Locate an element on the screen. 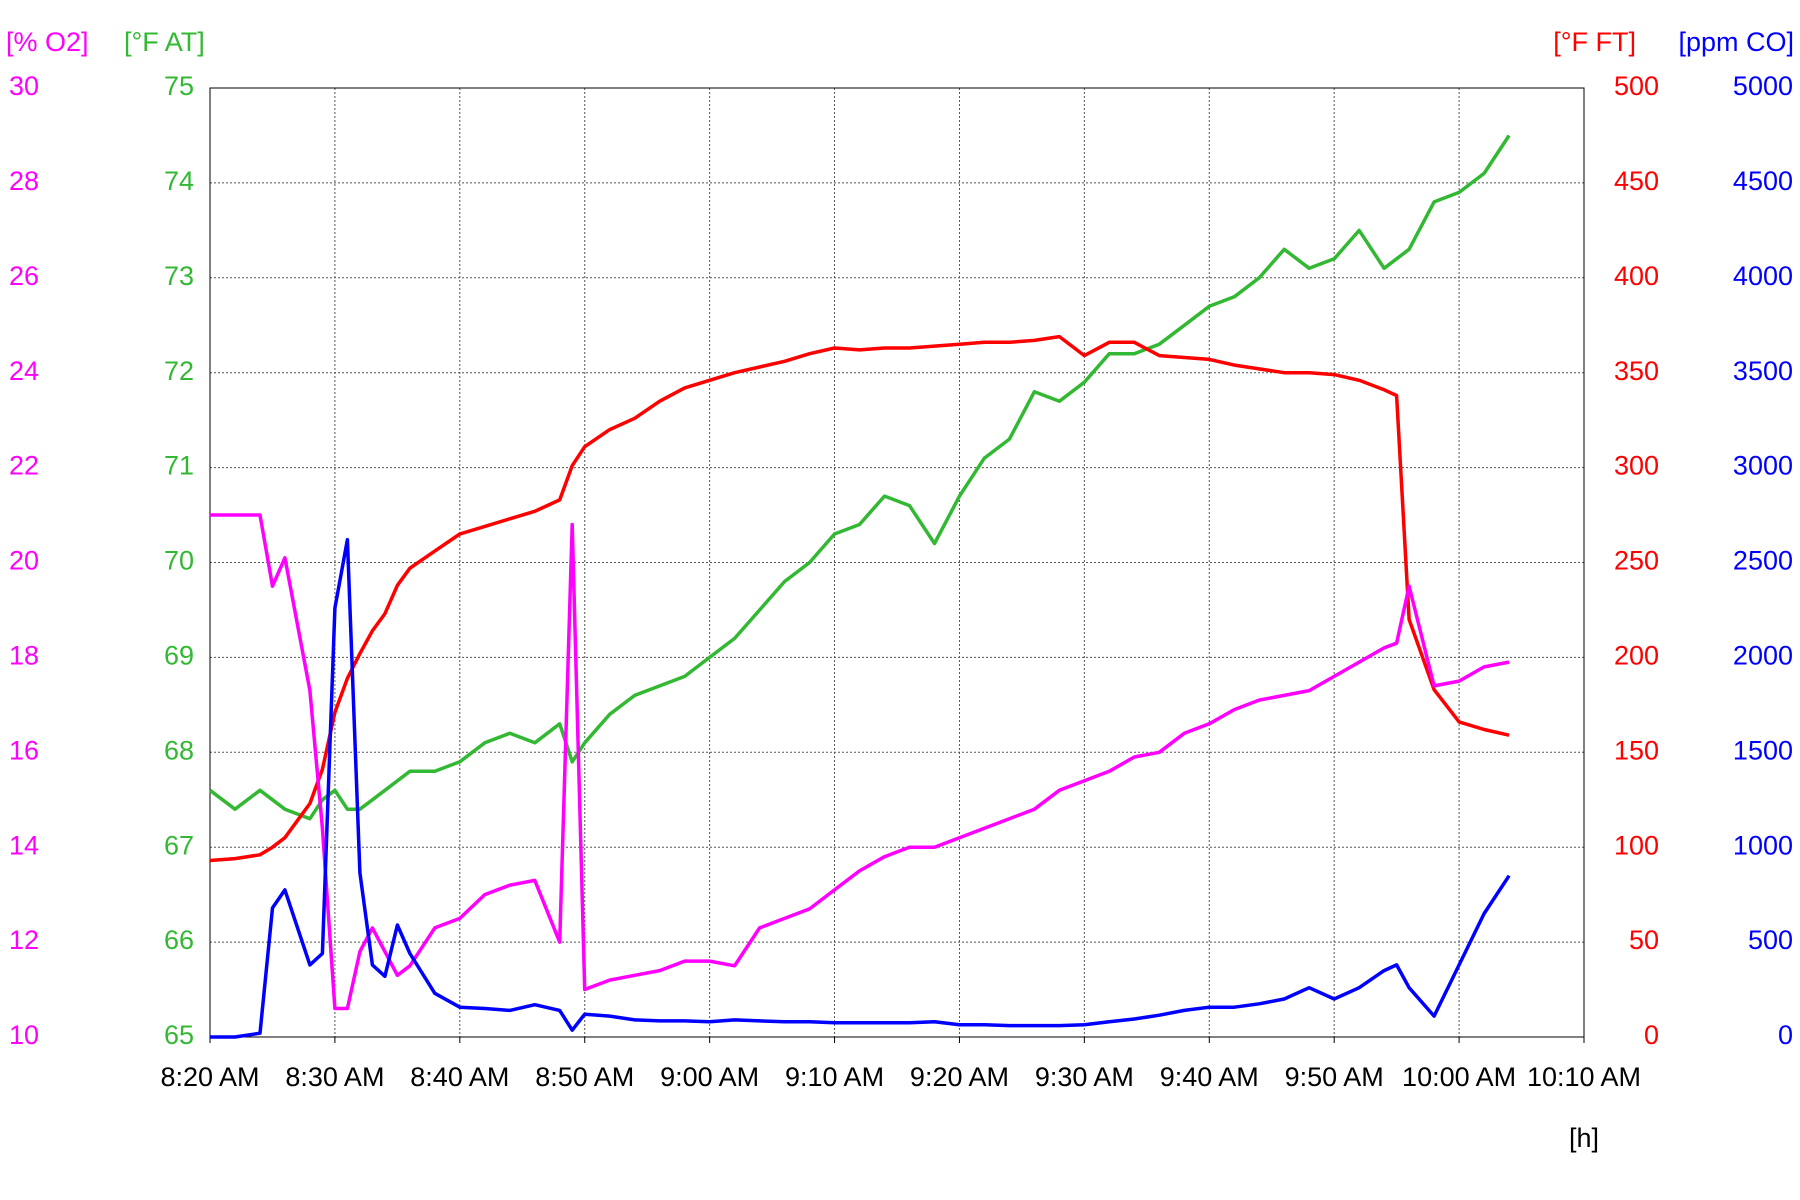  y-tick-label: 30 is located at coordinates (24, 86).